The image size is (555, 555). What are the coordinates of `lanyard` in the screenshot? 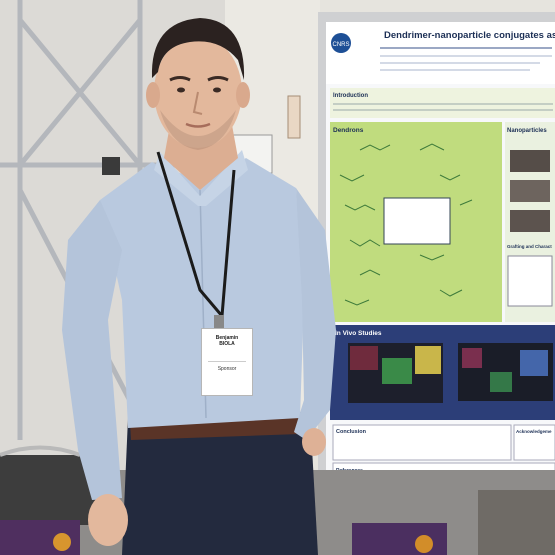 It's located at (196, 235).